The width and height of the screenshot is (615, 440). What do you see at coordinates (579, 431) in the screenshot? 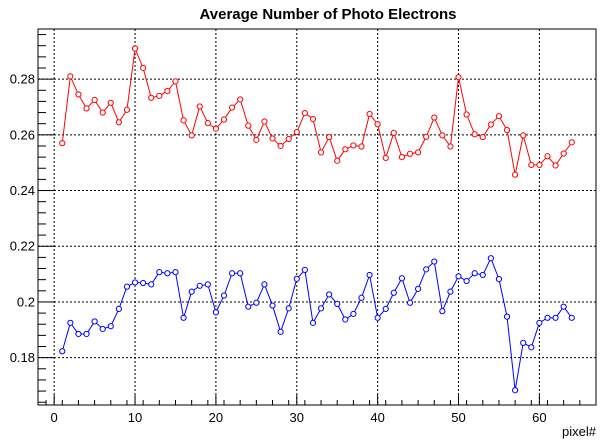
I see `x-axis-label: pixel#` at bounding box center [579, 431].